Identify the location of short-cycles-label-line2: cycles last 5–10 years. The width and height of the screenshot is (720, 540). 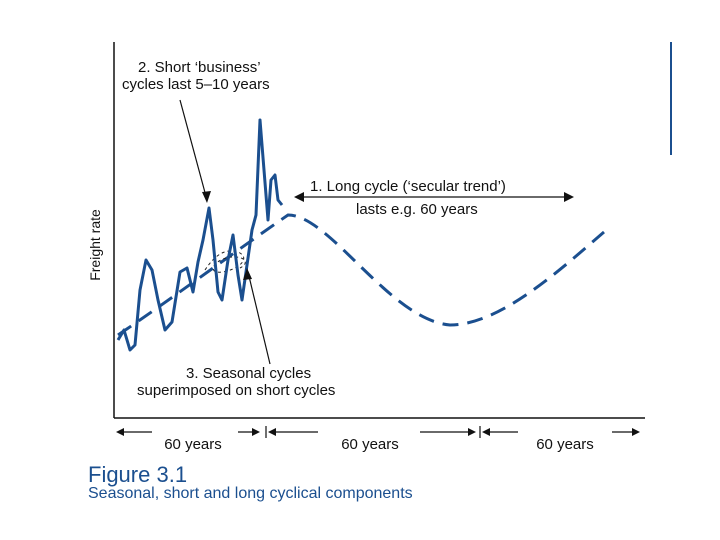
(196, 84).